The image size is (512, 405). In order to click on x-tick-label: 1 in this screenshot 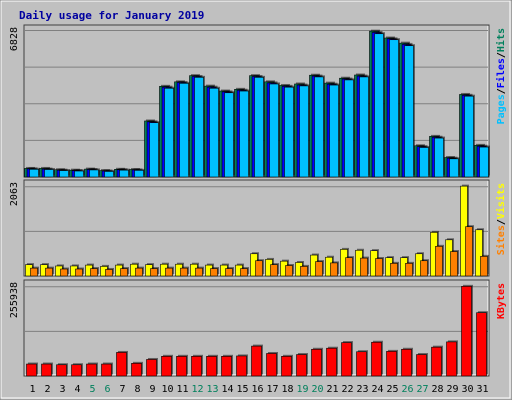, I will do `click(32, 389)`.